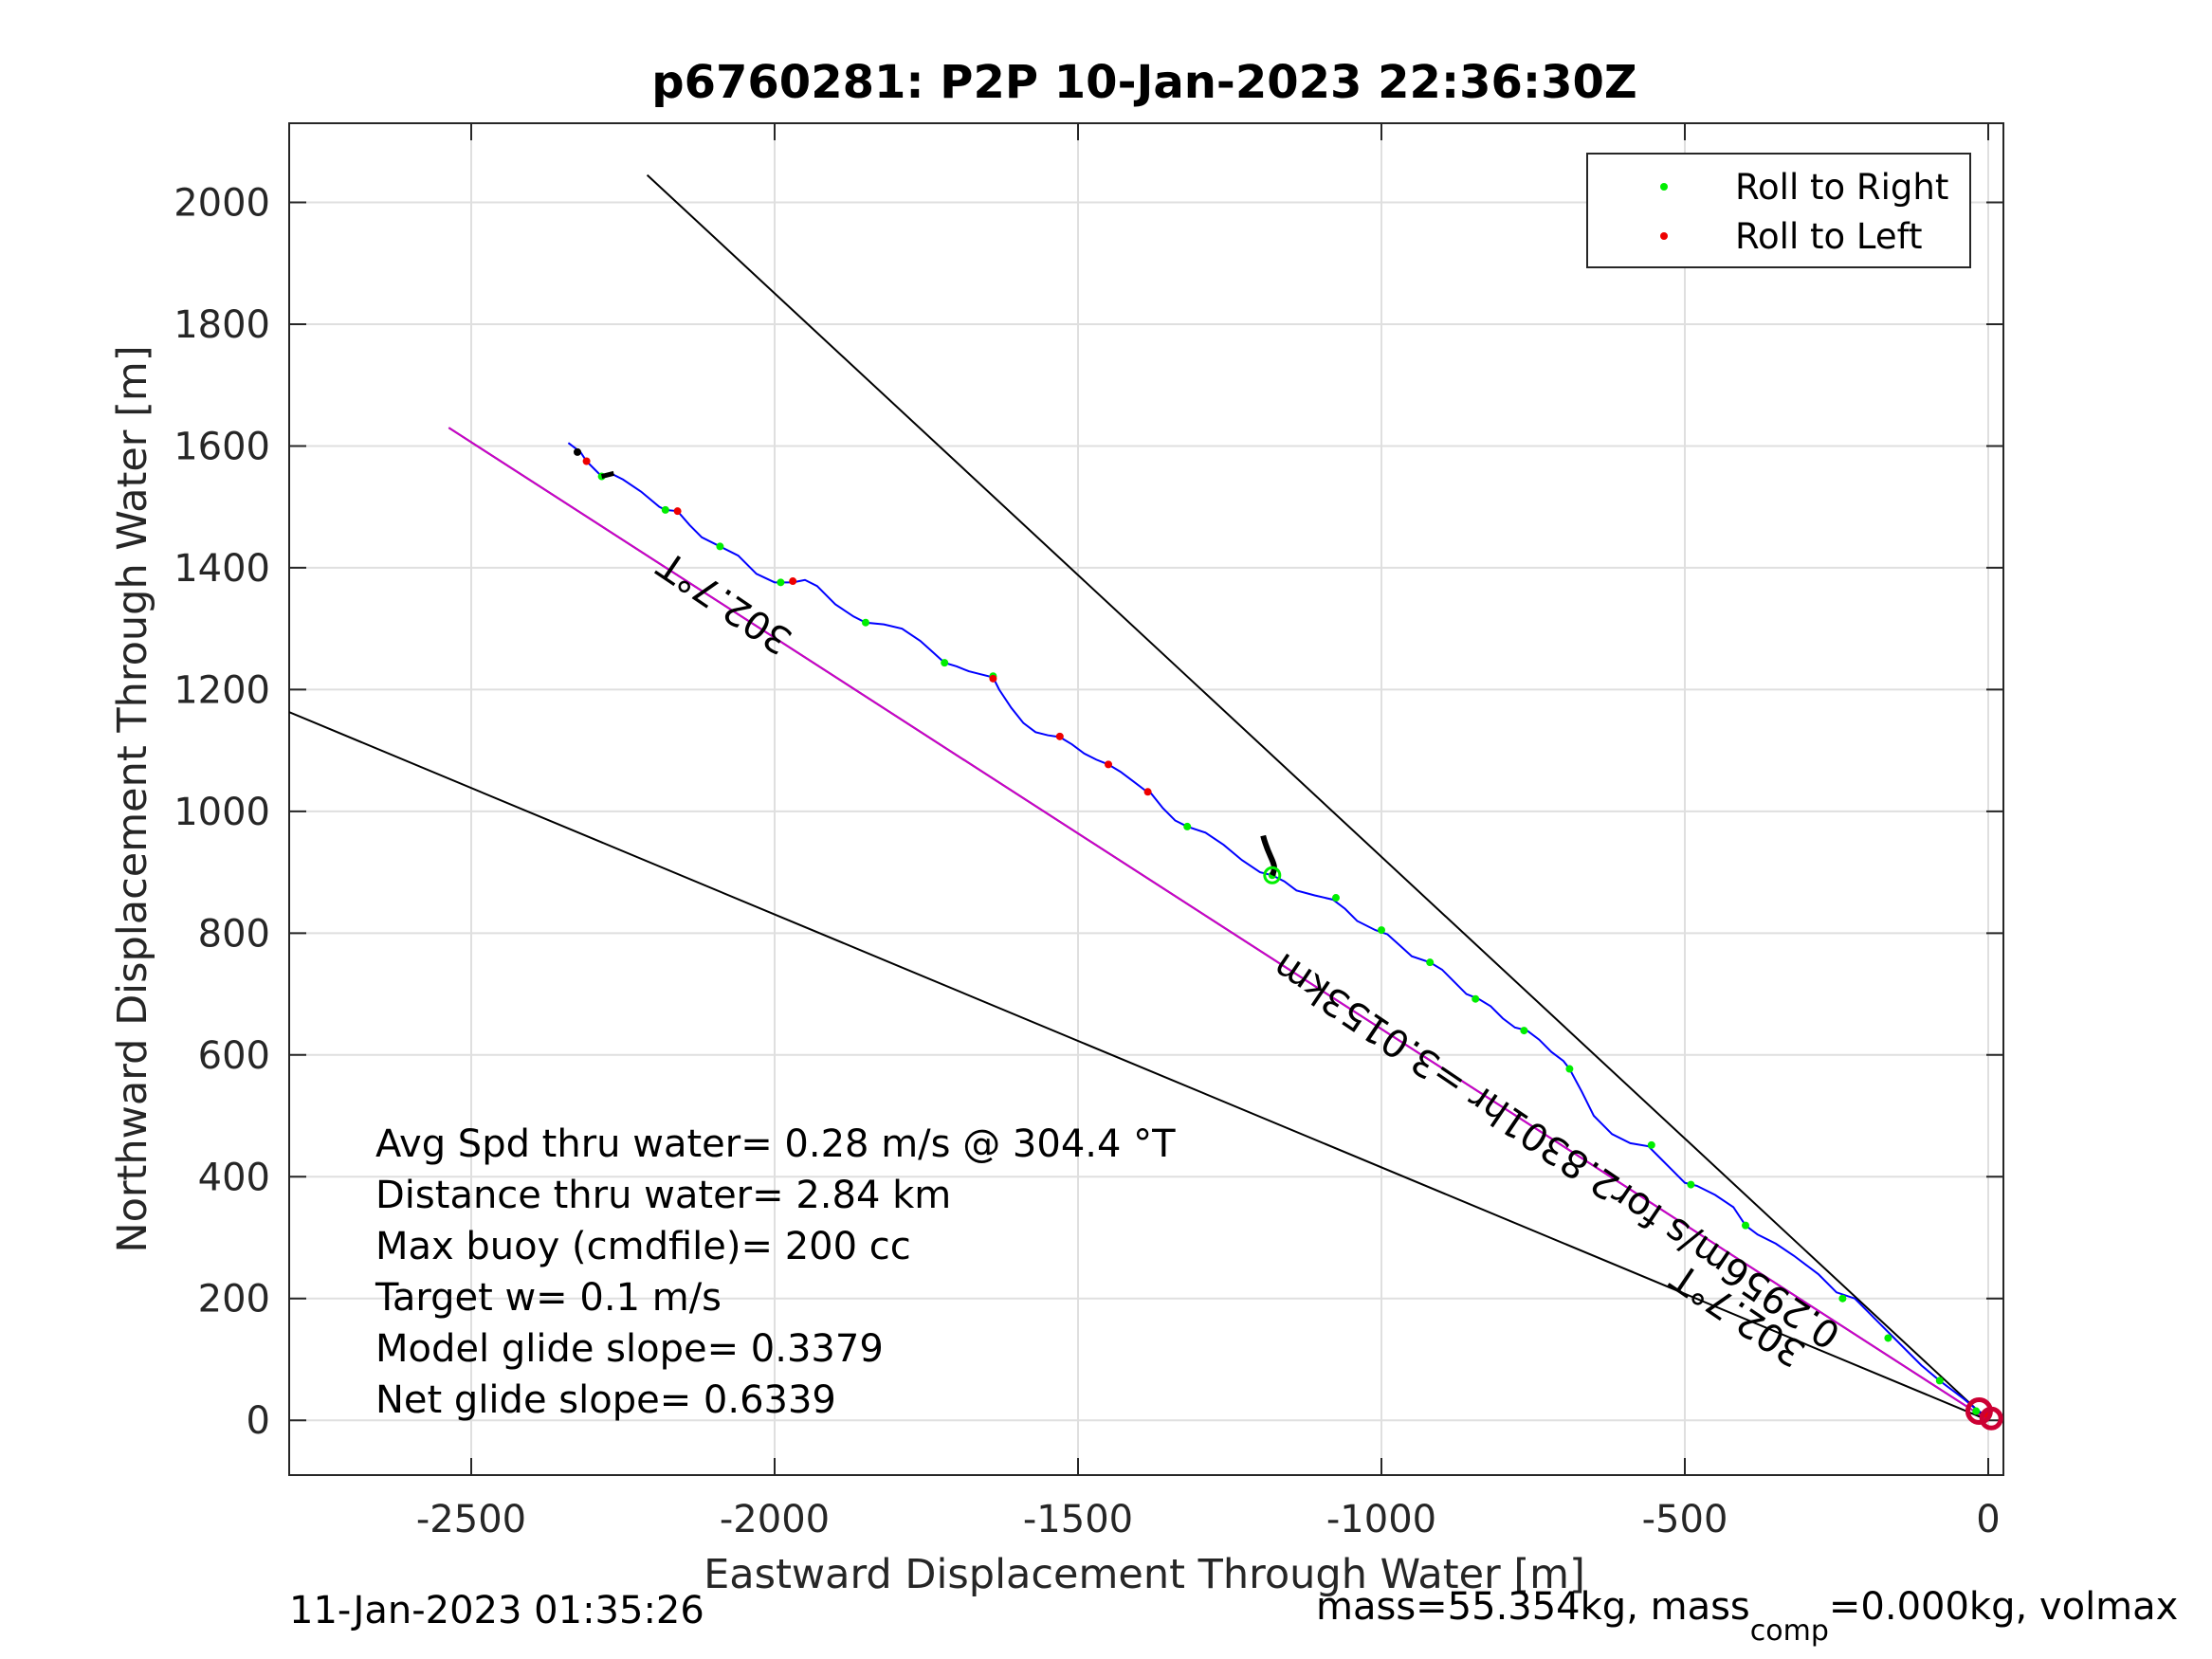  I want to click on legend-label-roll-right: Roll to Right, so click(1841, 187).